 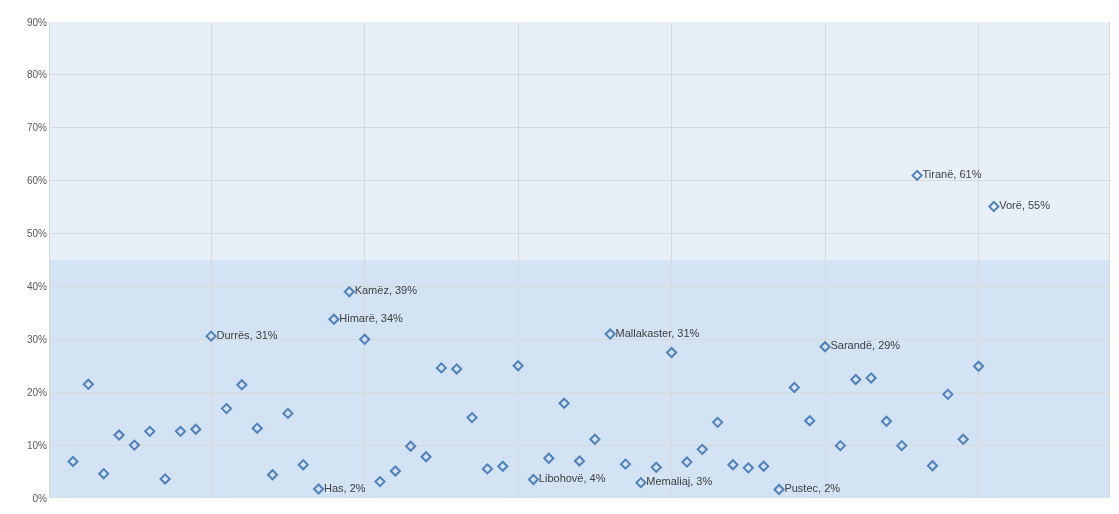 What do you see at coordinates (865, 345) in the screenshot?
I see `data-label: Sarandë, 29%` at bounding box center [865, 345].